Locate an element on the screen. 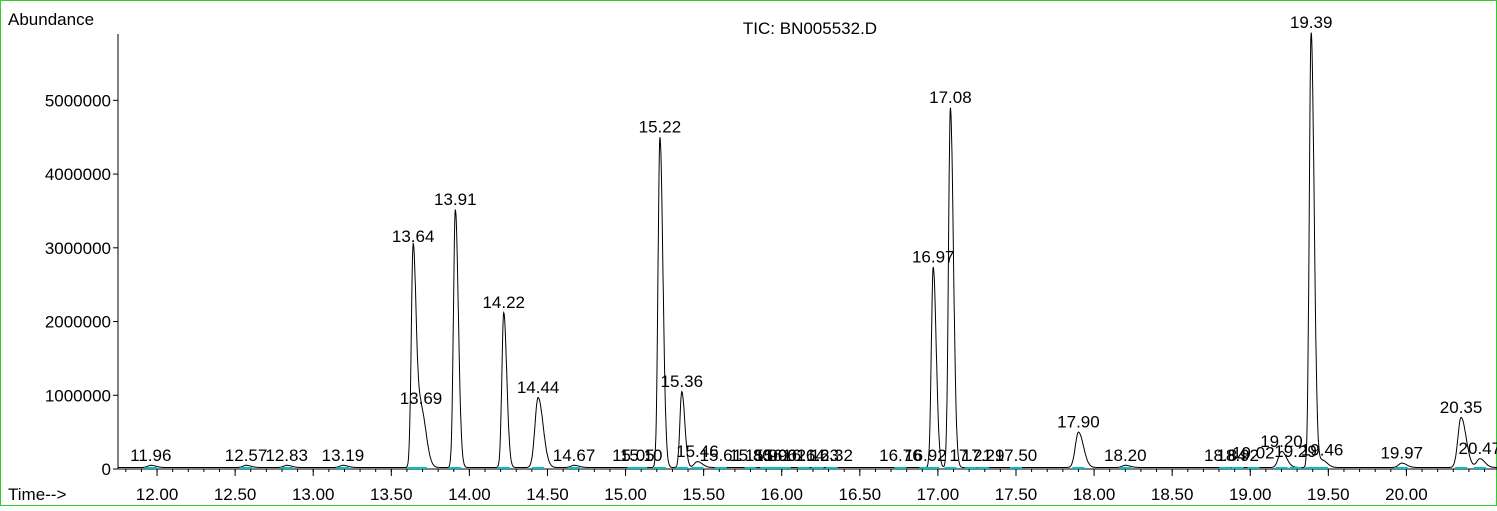 The height and width of the screenshot is (511, 1497). x-tick-label: 12.50 is located at coordinates (235, 494).